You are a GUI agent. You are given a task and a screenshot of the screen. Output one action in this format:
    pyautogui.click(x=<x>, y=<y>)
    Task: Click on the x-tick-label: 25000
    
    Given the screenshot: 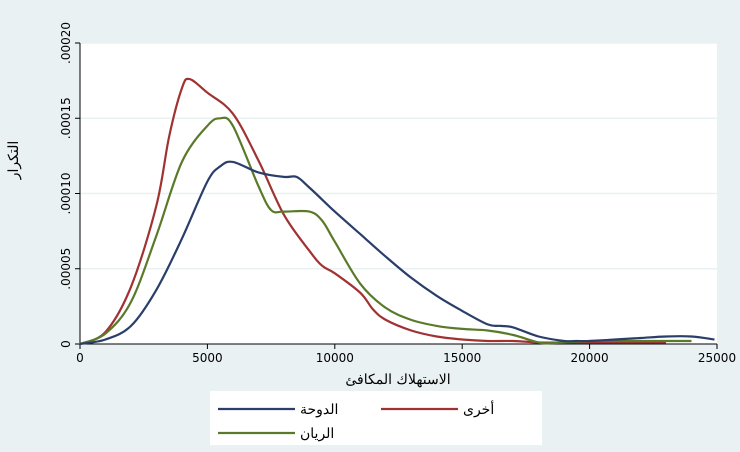 What is the action you would take?
    pyautogui.click(x=717, y=358)
    